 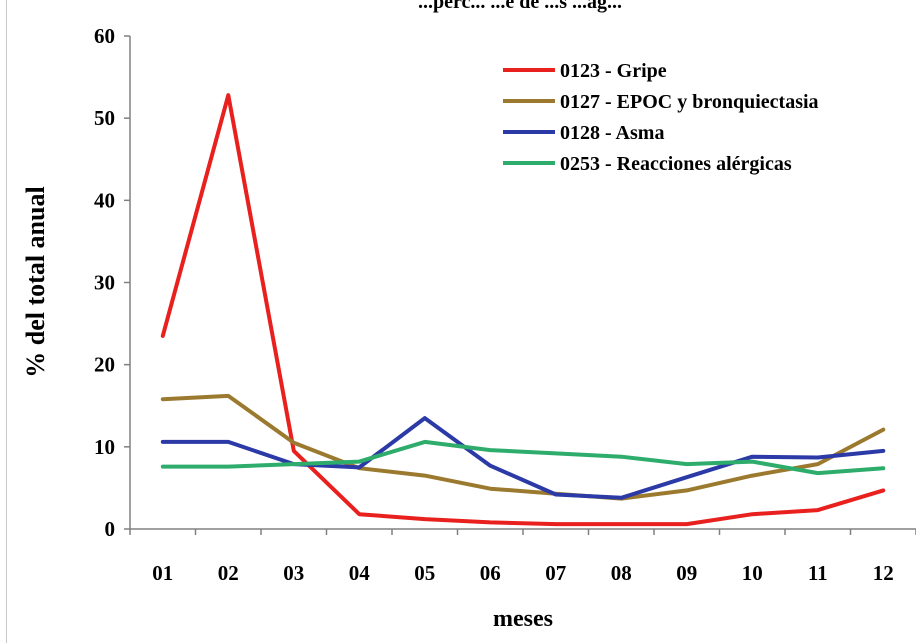 I want to click on x-tick-label: 03, so click(x=293, y=573).